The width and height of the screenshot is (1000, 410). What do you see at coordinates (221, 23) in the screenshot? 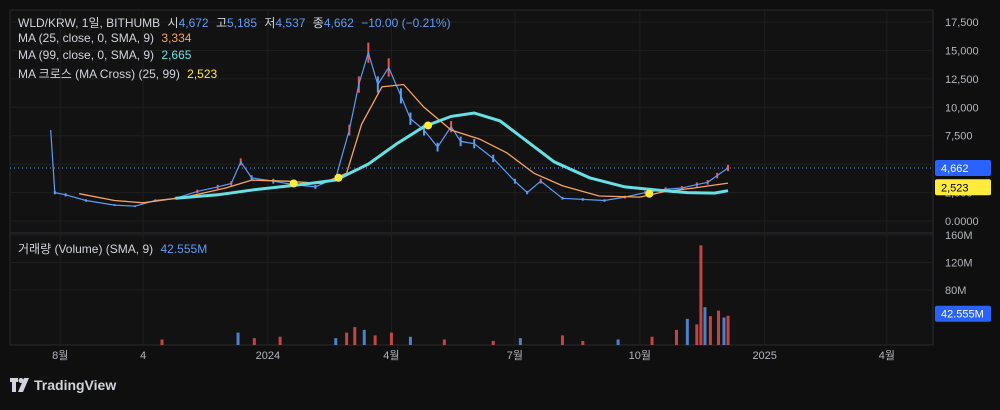
I see `high-label: 고` at bounding box center [221, 23].